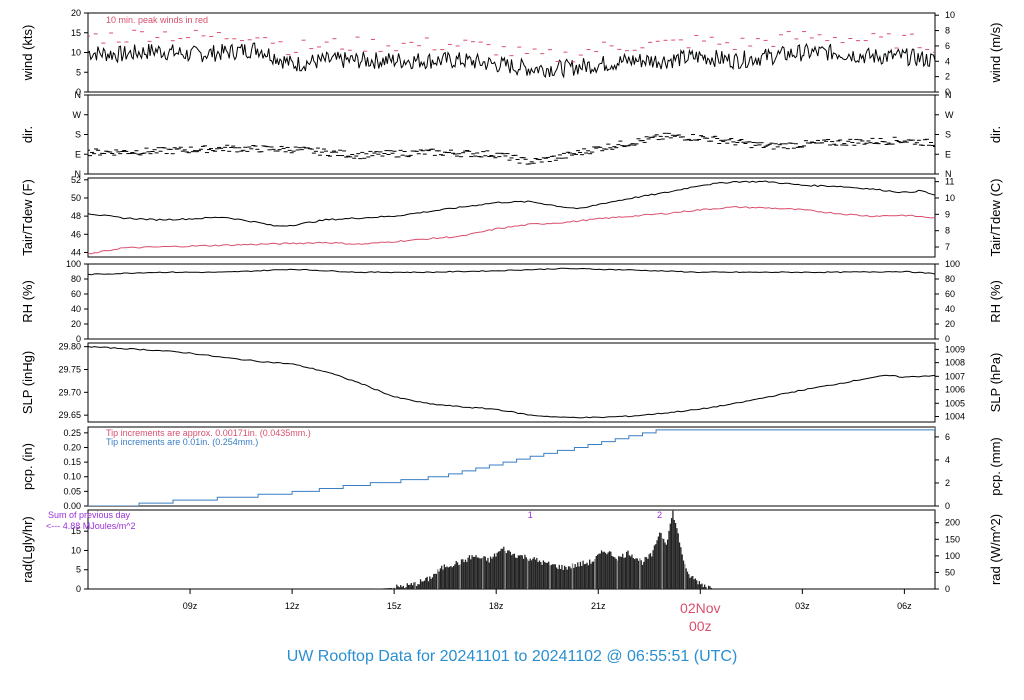  Describe the element at coordinates (950, 324) in the screenshot. I see `ytick-label-right-rh: 20` at that location.